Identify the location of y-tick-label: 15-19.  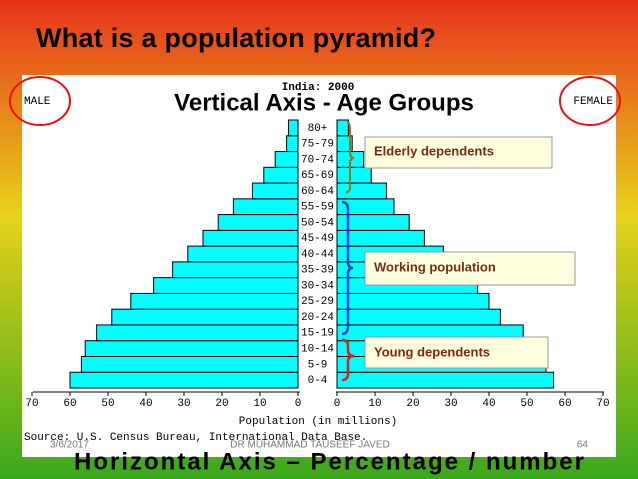
(317, 334).